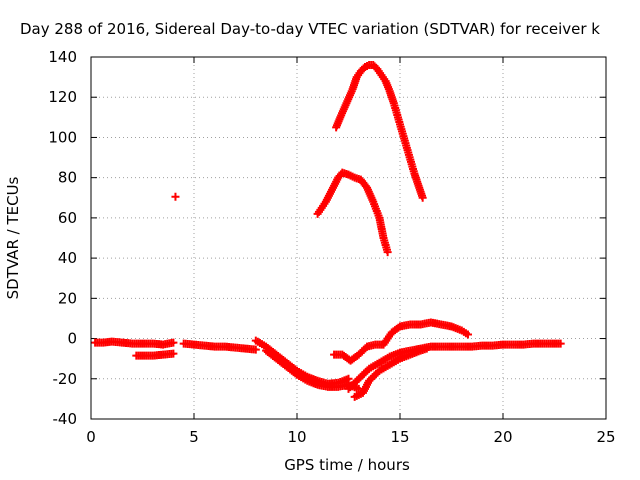 The image size is (640, 480). What do you see at coordinates (67, 178) in the screenshot?
I see `y-tick-label: 80` at bounding box center [67, 178].